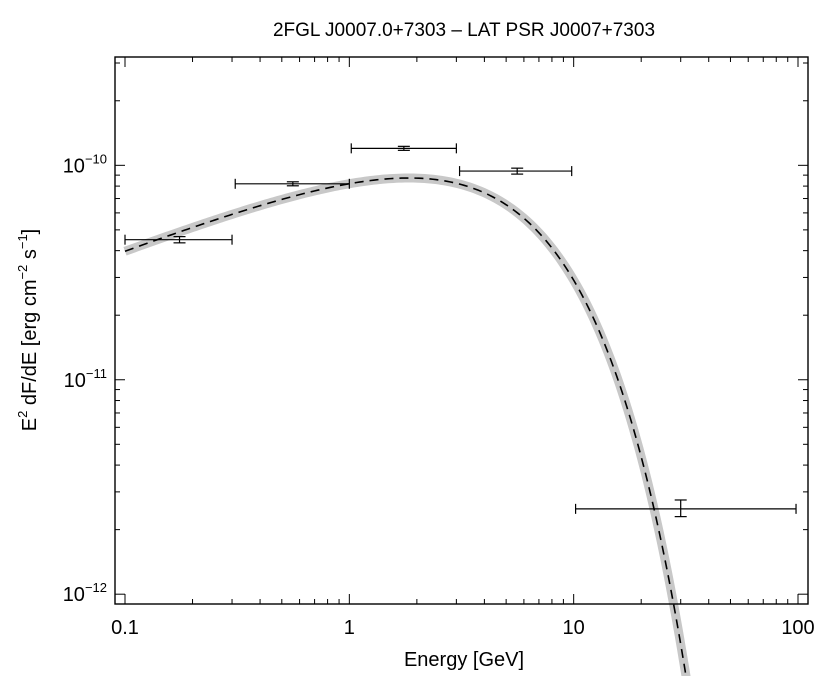  What do you see at coordinates (30, 345) in the screenshot?
I see `y-label-body: dF/dE [erg cm` at bounding box center [30, 345].